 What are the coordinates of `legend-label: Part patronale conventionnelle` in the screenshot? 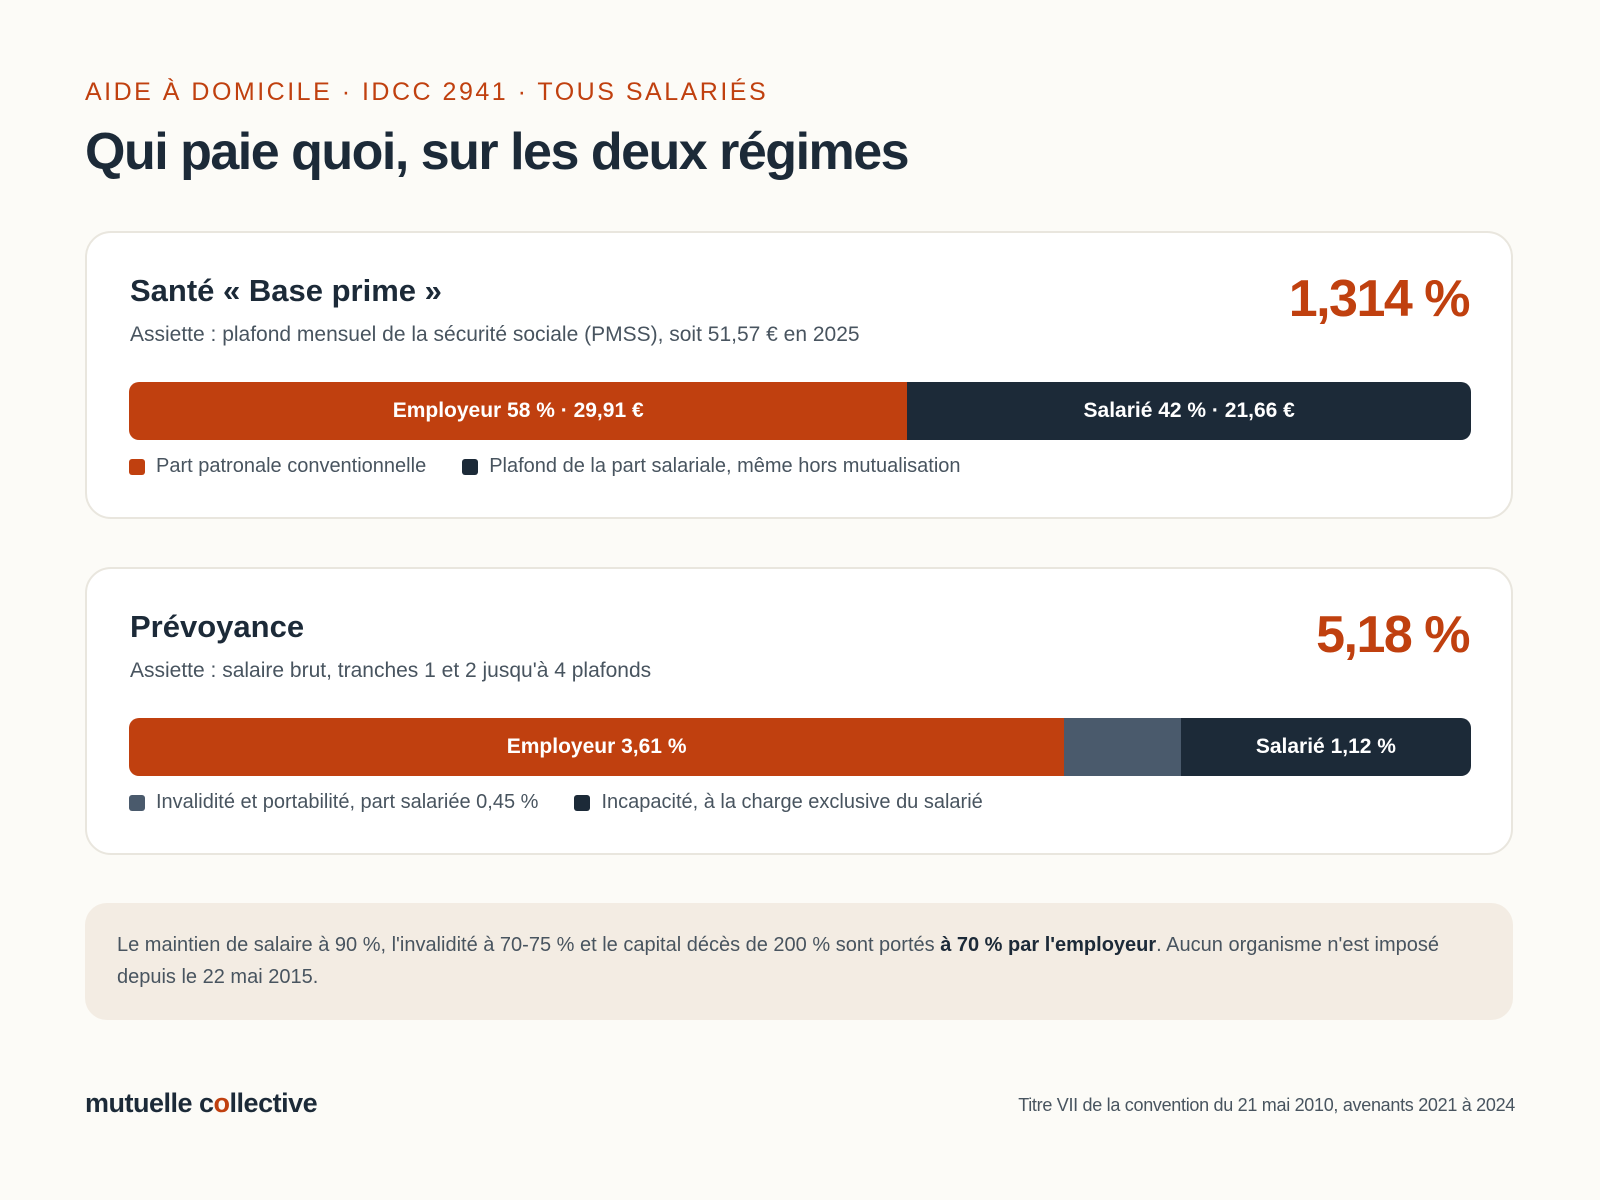 It's located at (291, 466).